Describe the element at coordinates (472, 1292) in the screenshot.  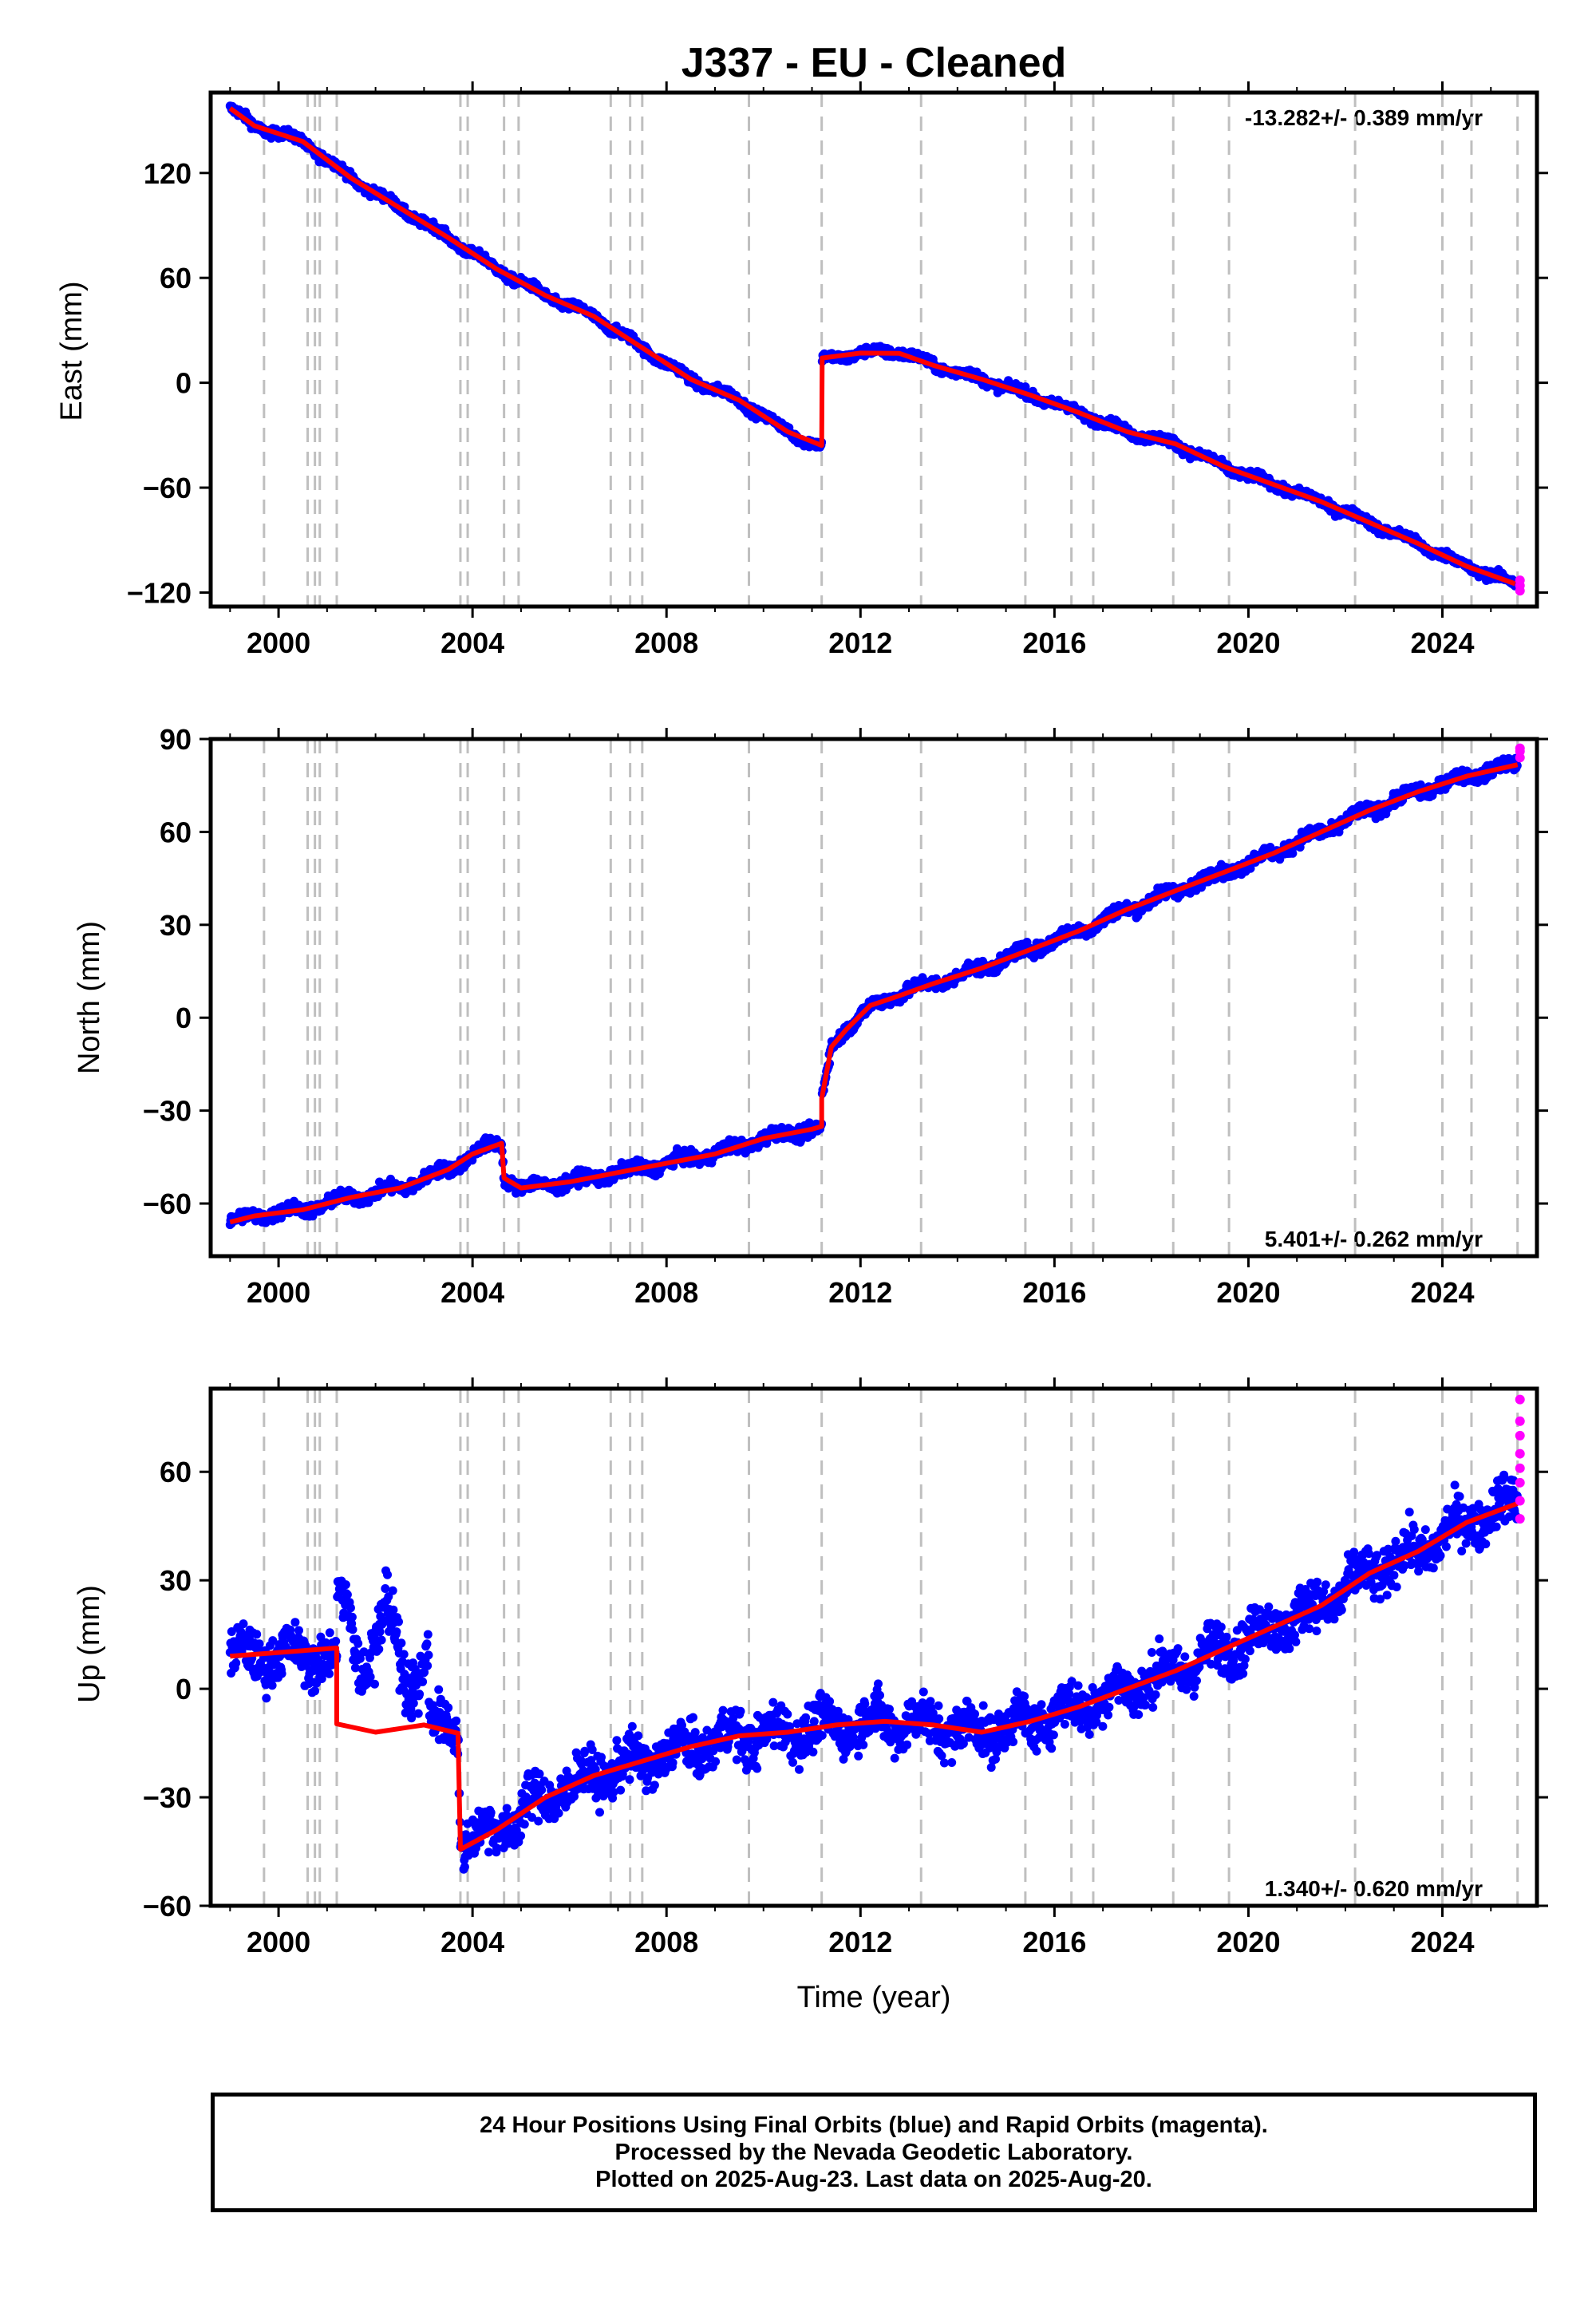
I see `north-x-tick-label: 2004` at that location.